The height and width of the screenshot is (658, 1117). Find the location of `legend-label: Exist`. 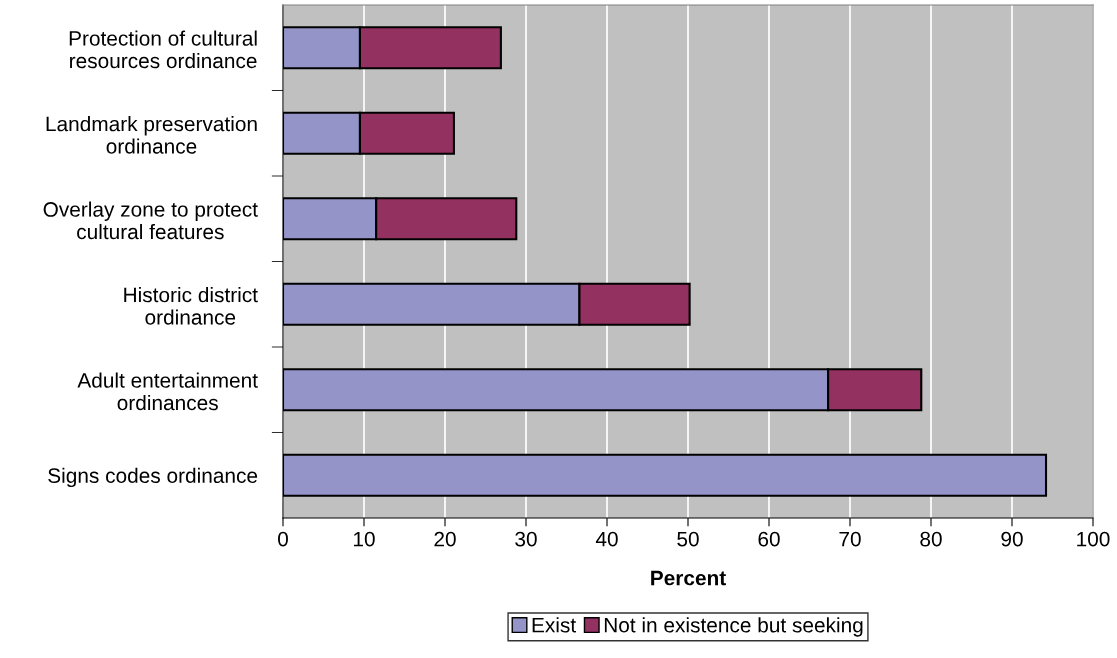

legend-label: Exist is located at coordinates (554, 625).